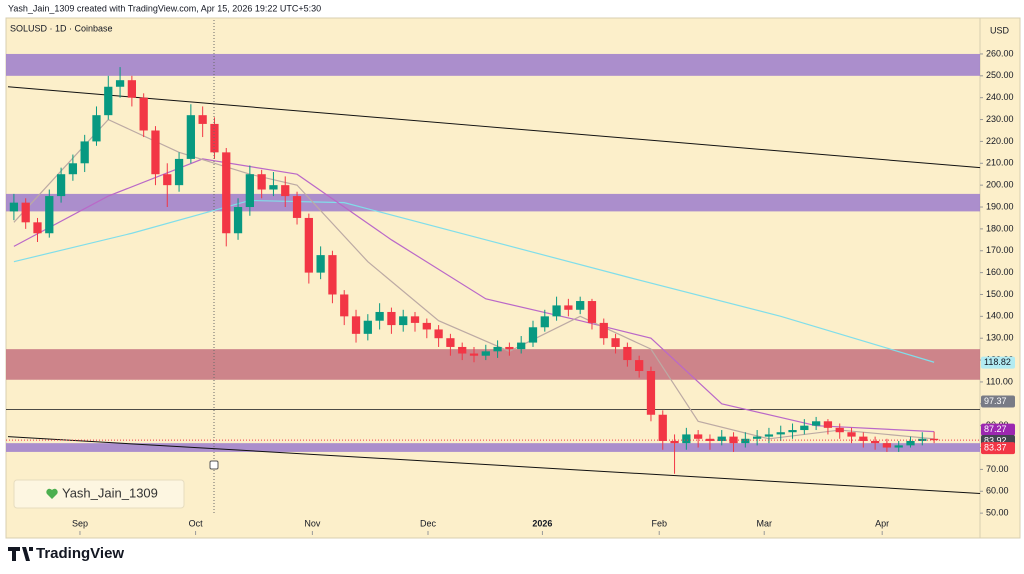  Describe the element at coordinates (80, 553) in the screenshot. I see `brand: TradingView` at that location.